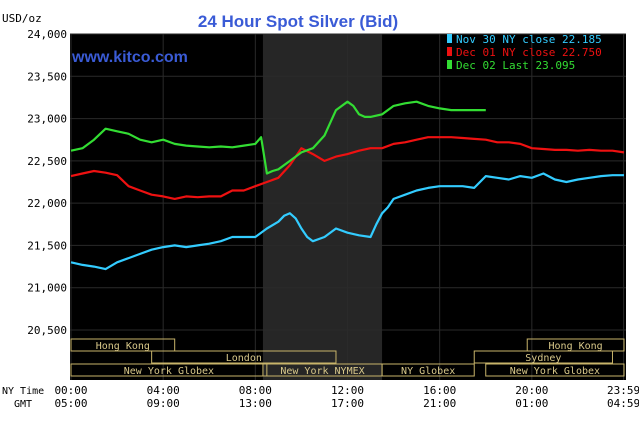 This screenshot has width=639, height=421. I want to click on x-tick-label-ny: 20:00, so click(531, 390).